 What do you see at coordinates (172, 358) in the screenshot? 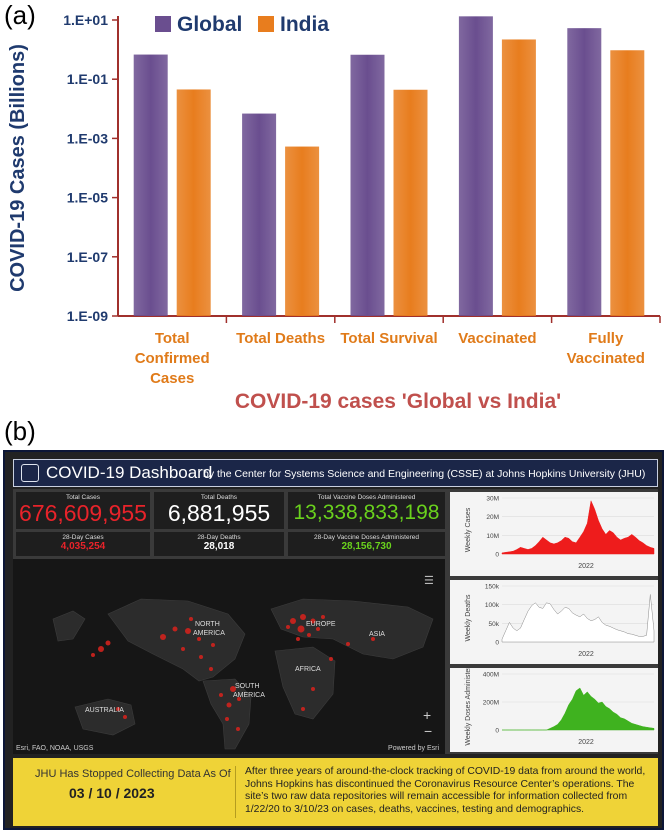
I see `x-category-label: Confirmed` at bounding box center [172, 358].